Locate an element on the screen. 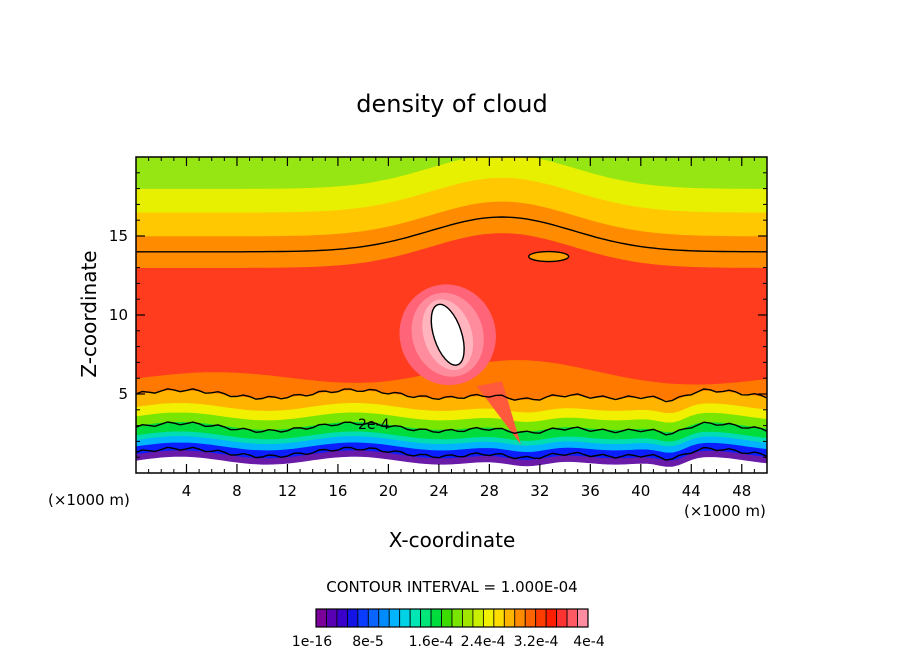 This screenshot has height=659, width=904. contour-interval-text: CONTOUR INTERVAL = 1.000E-04 is located at coordinates (451, 587).